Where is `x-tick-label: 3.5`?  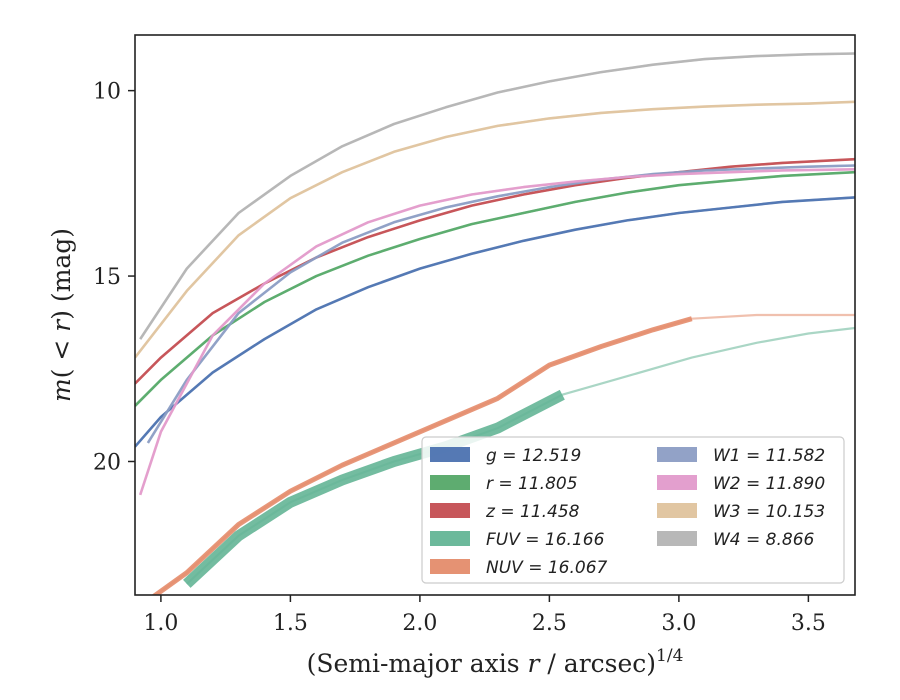
x-tick-label: 3.5 is located at coordinates (808, 623).